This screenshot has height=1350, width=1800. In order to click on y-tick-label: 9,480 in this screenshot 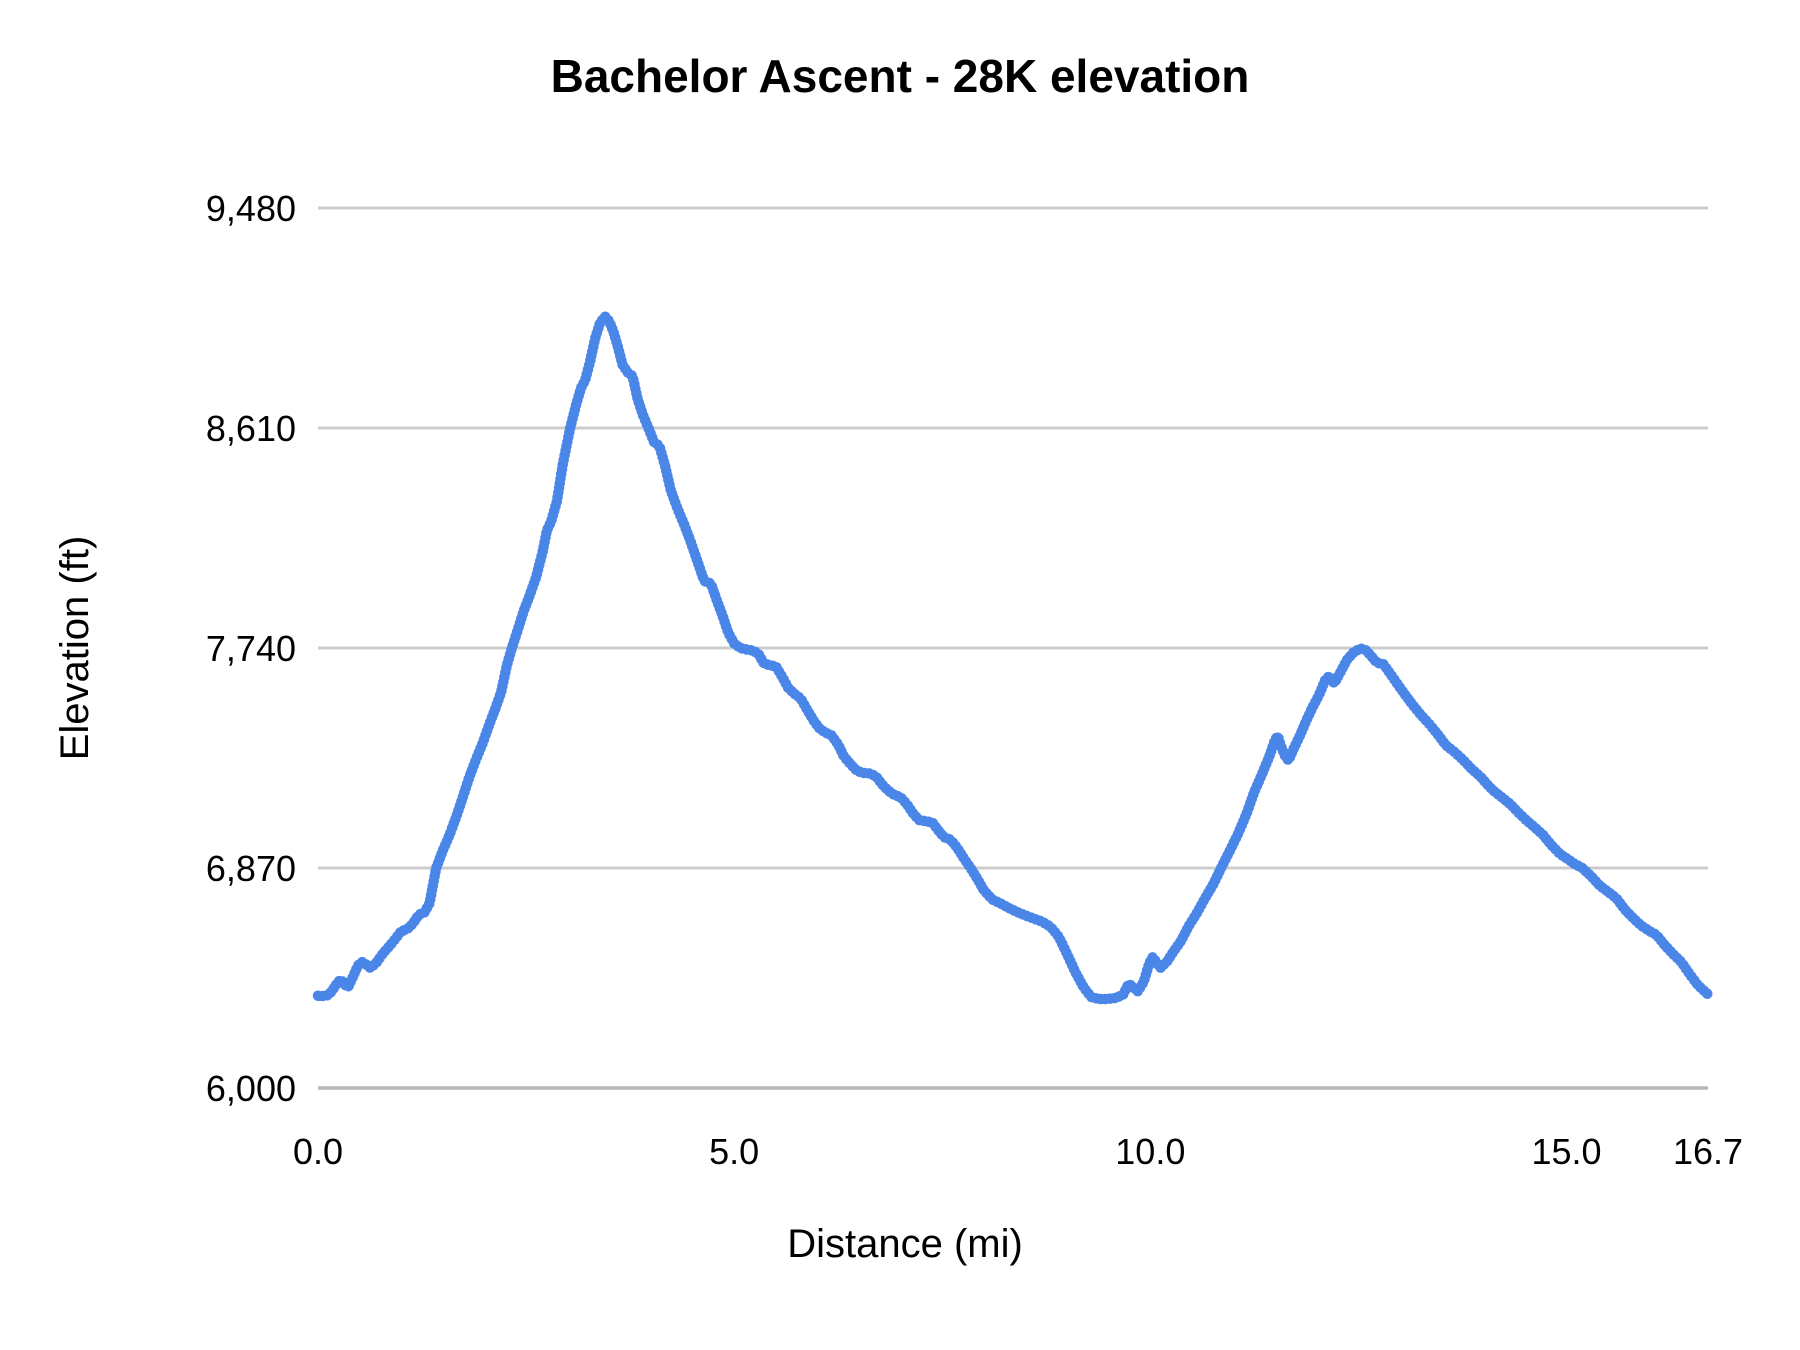, I will do `click(251, 208)`.